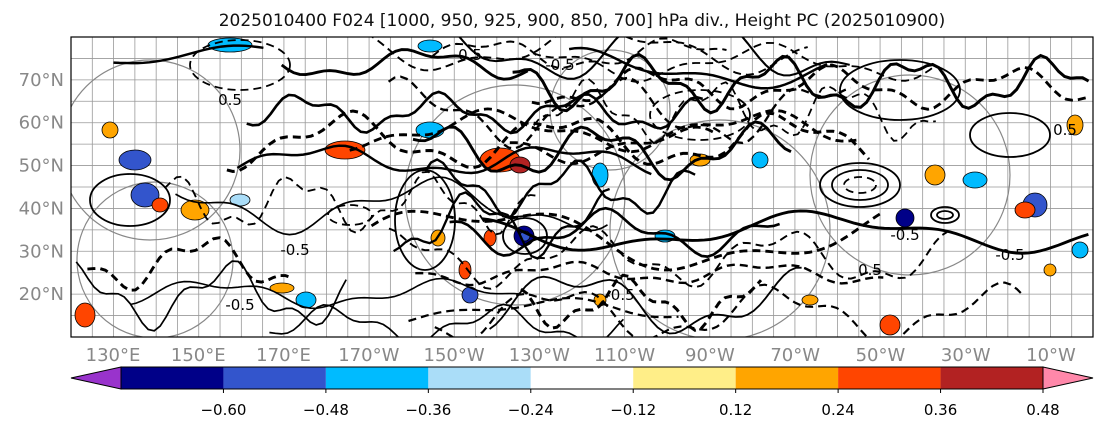 The image size is (1105, 433). What do you see at coordinates (633, 410) in the screenshot?
I see `colorbar-tick-label: −0.12` at bounding box center [633, 410].